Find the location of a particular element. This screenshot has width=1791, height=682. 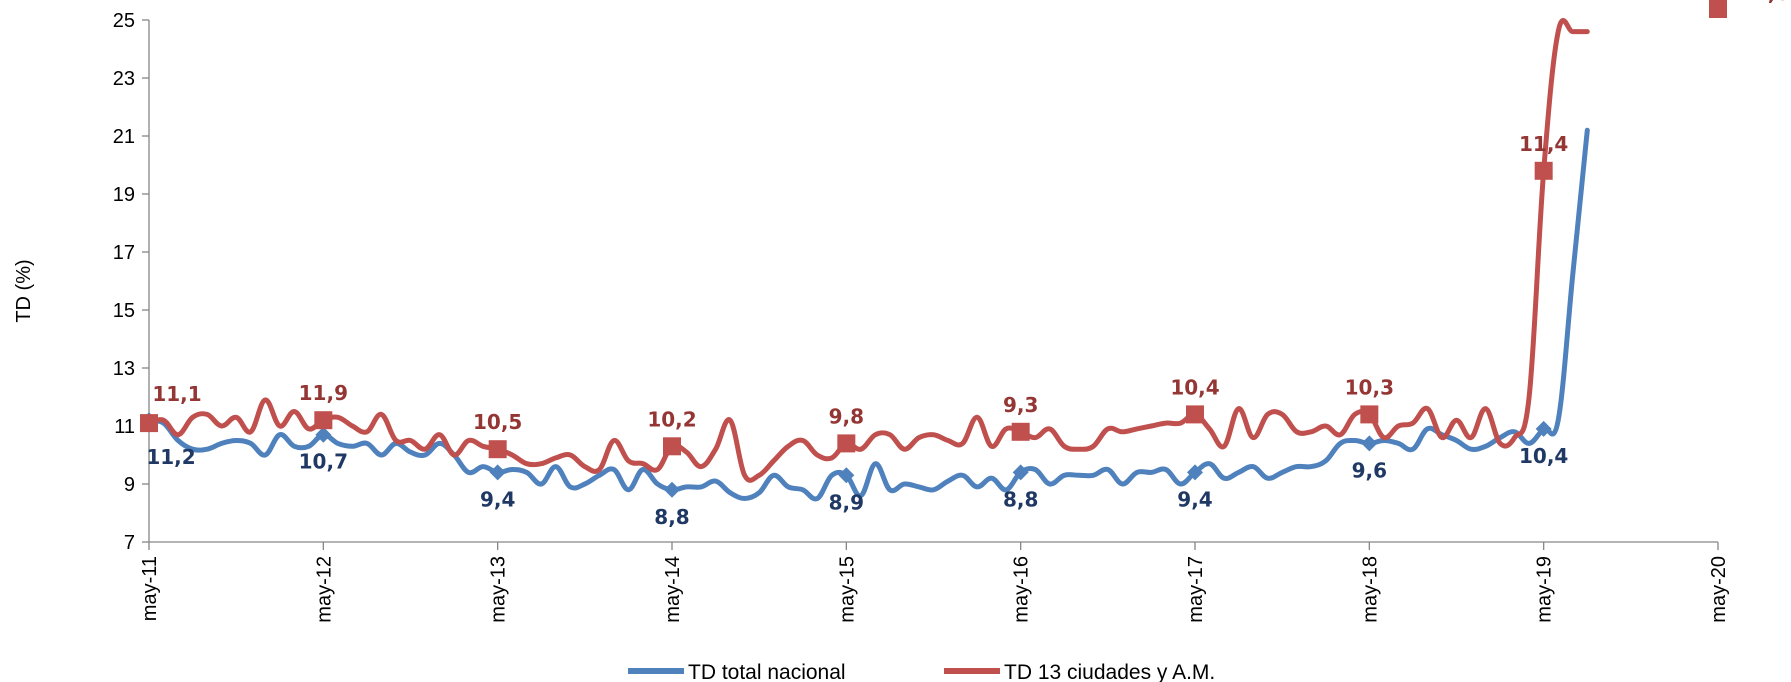

data-label: 24,6 is located at coordinates (1764, 2).